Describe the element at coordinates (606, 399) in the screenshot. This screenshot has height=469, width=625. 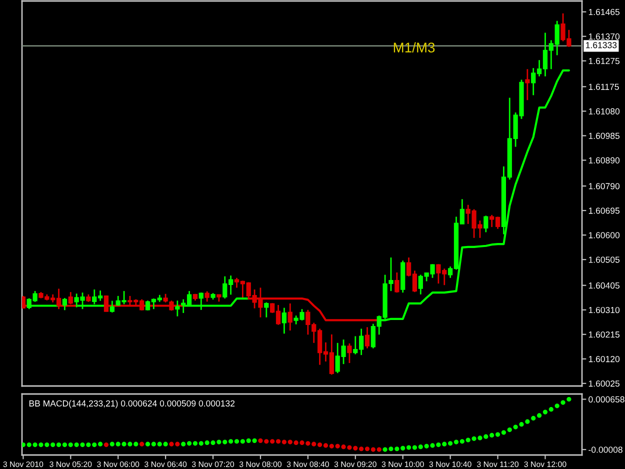
I see `y-tick-label: 0.000658` at that location.